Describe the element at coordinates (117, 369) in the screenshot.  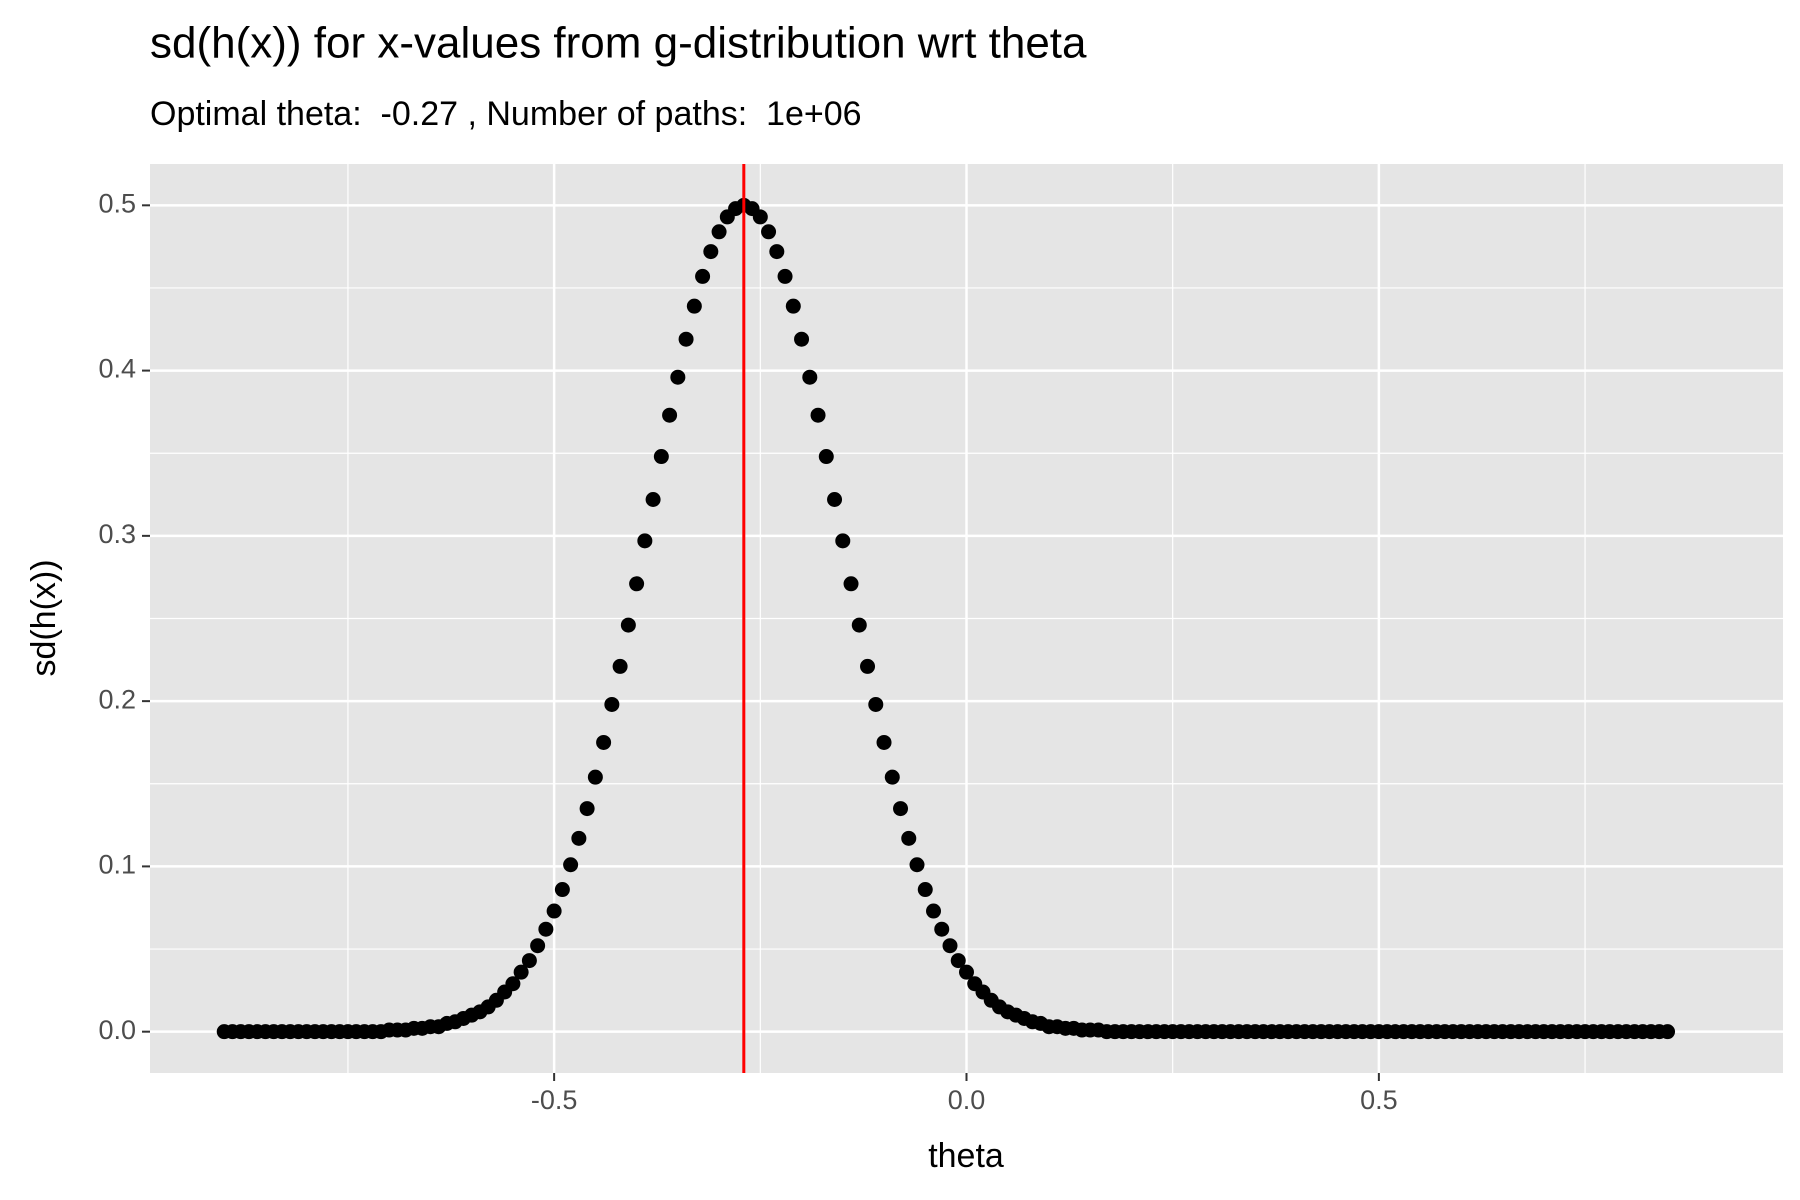
I see `y-tick-label: 0.4` at that location.